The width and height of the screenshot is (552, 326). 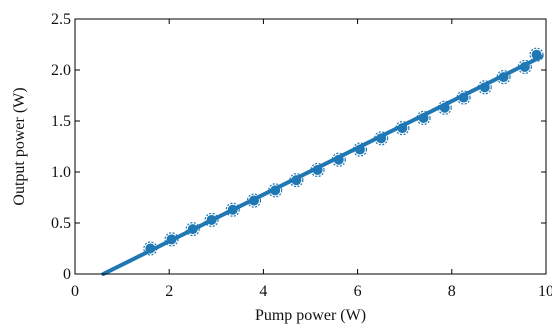 I want to click on y-tick-label: 0.5, so click(x=61, y=223).